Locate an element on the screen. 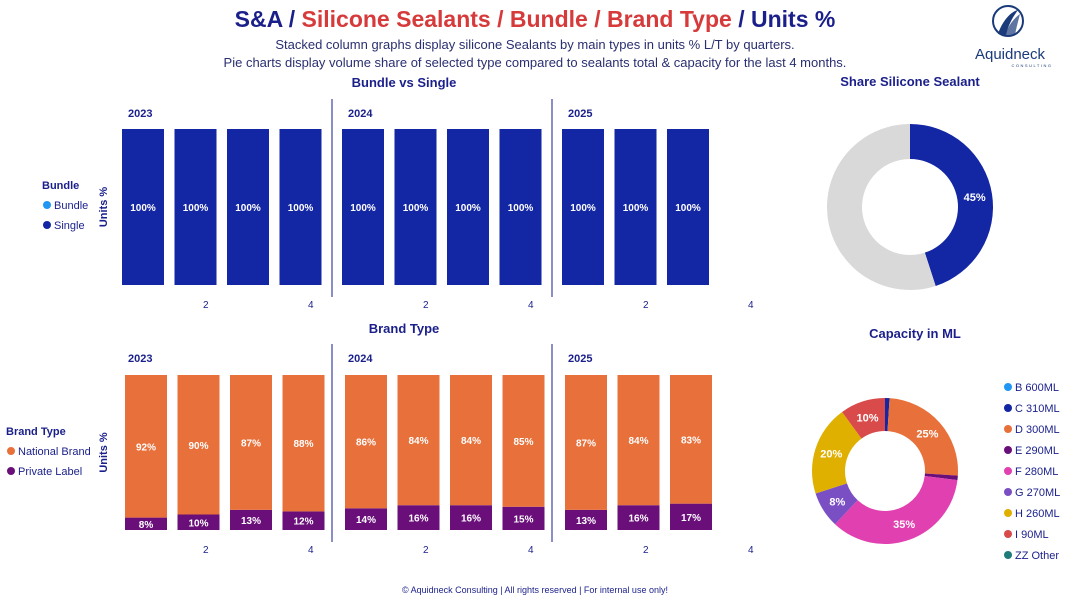  chart-title: Capacity in ML is located at coordinates (915, 333).